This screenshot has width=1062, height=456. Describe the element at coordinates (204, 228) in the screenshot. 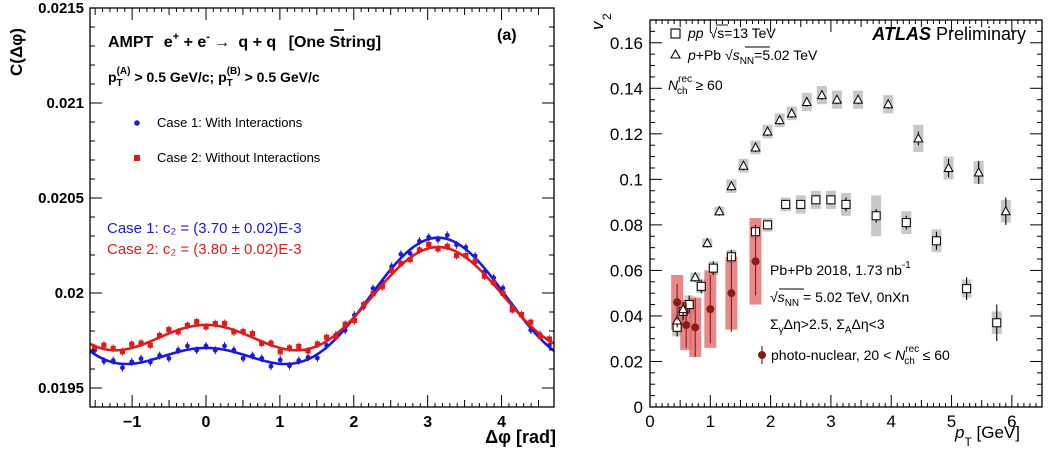

I see `annotation-case1: Case 1: c₂ = (3.70 ± 0.02)E-3` at that location.